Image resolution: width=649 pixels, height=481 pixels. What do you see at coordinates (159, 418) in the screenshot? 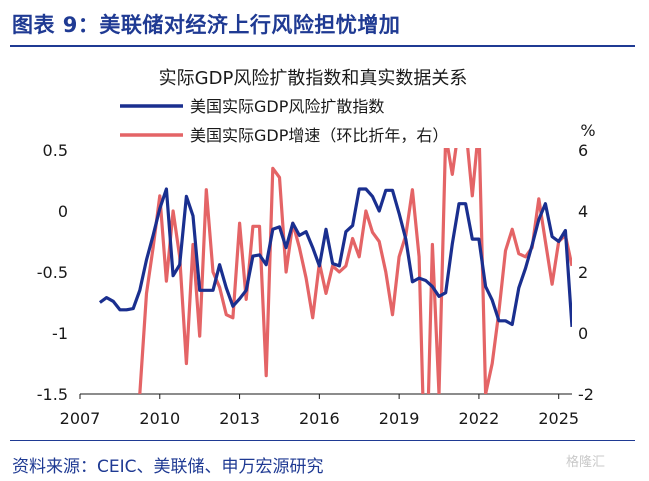
I see `x-tick-label: 2010` at bounding box center [159, 418].